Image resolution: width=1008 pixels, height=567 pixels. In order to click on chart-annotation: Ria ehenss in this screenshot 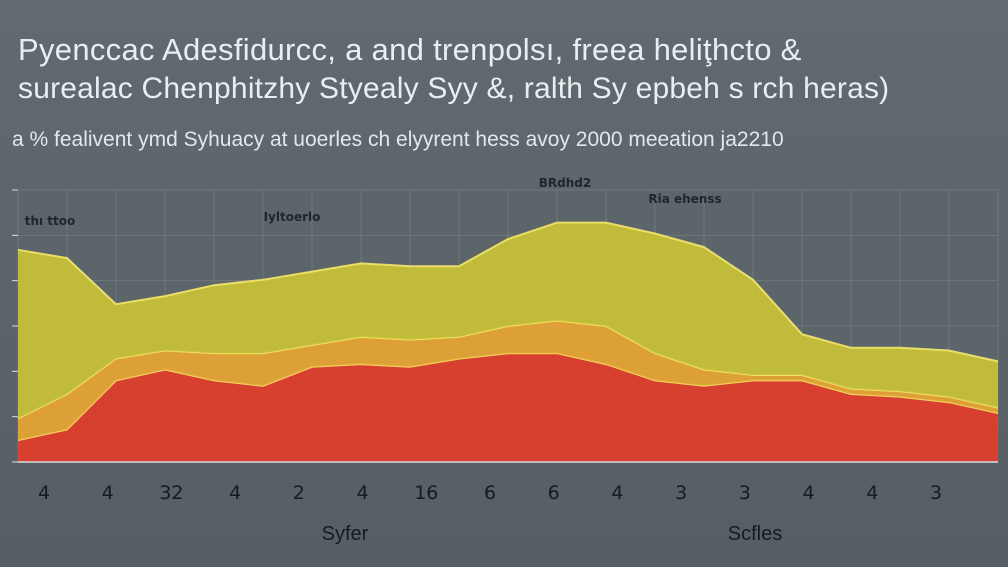, I will do `click(684, 199)`.